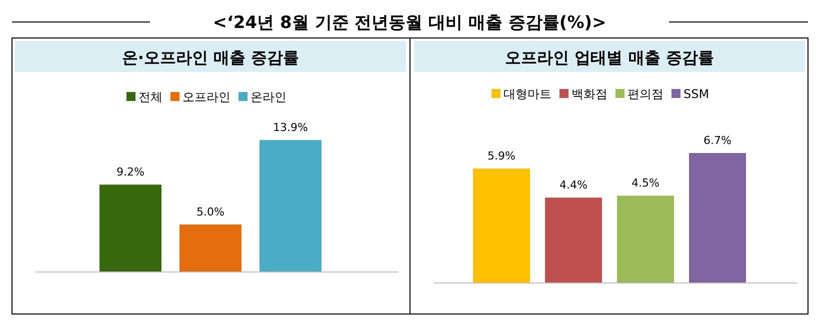 The width and height of the screenshot is (819, 325). Describe the element at coordinates (646, 183) in the screenshot. I see `data-label: 4.5%` at that location.